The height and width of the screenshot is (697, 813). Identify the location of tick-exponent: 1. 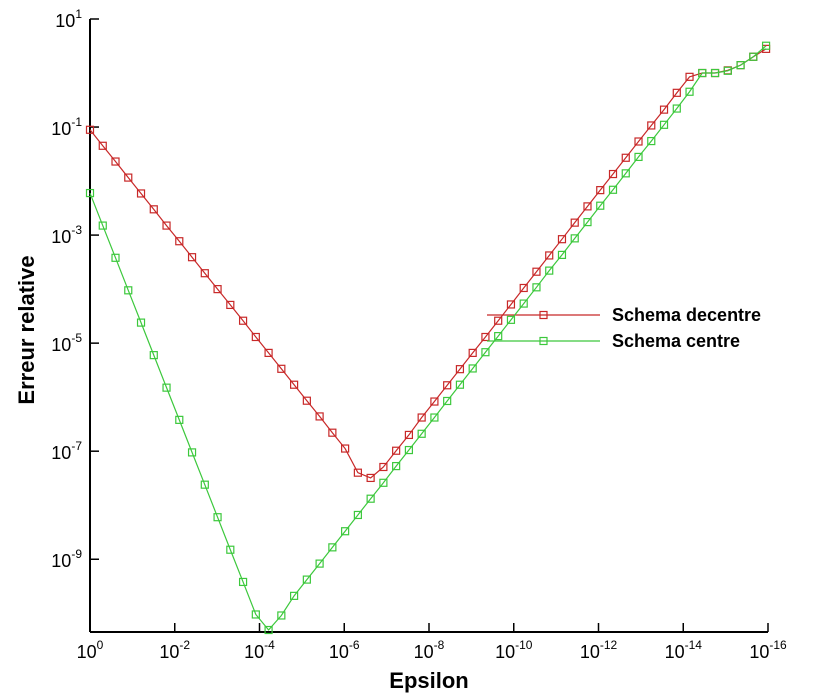
(78, 14).